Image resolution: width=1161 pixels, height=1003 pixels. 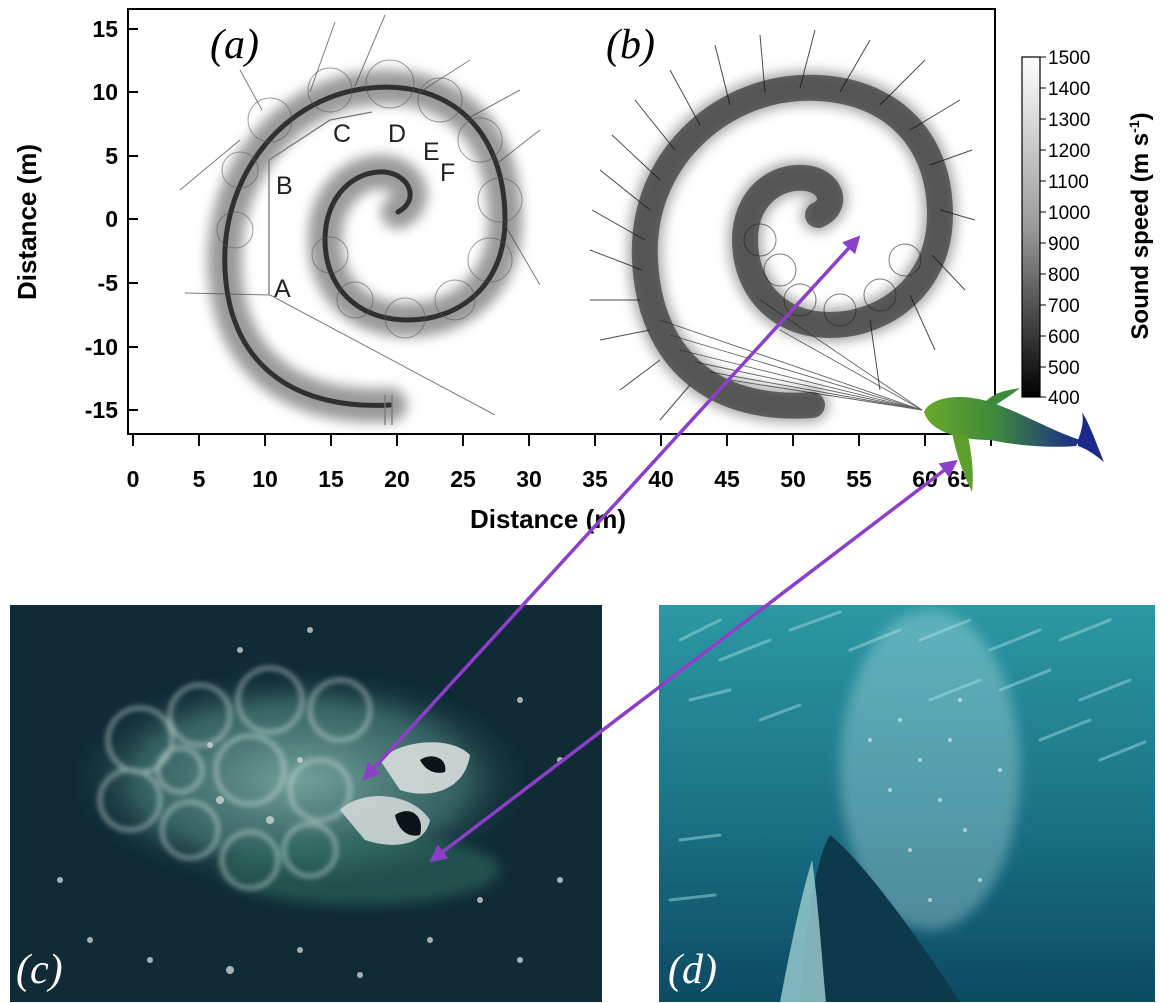 I want to click on point-label-a: A, so click(x=282, y=289).